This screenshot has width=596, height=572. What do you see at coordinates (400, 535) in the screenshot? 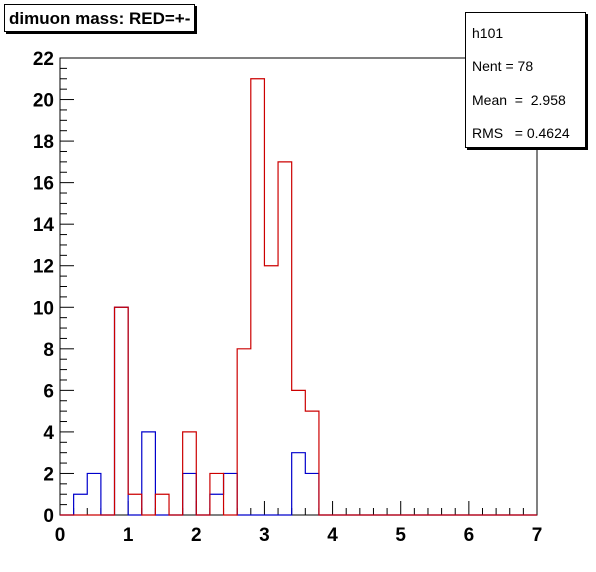
I see `x-tick-label: 5` at bounding box center [400, 535].